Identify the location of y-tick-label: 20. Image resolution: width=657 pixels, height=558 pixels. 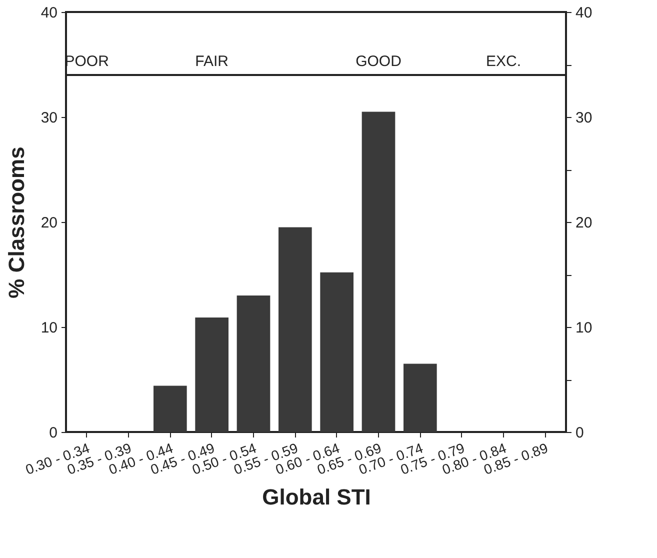
(49, 223).